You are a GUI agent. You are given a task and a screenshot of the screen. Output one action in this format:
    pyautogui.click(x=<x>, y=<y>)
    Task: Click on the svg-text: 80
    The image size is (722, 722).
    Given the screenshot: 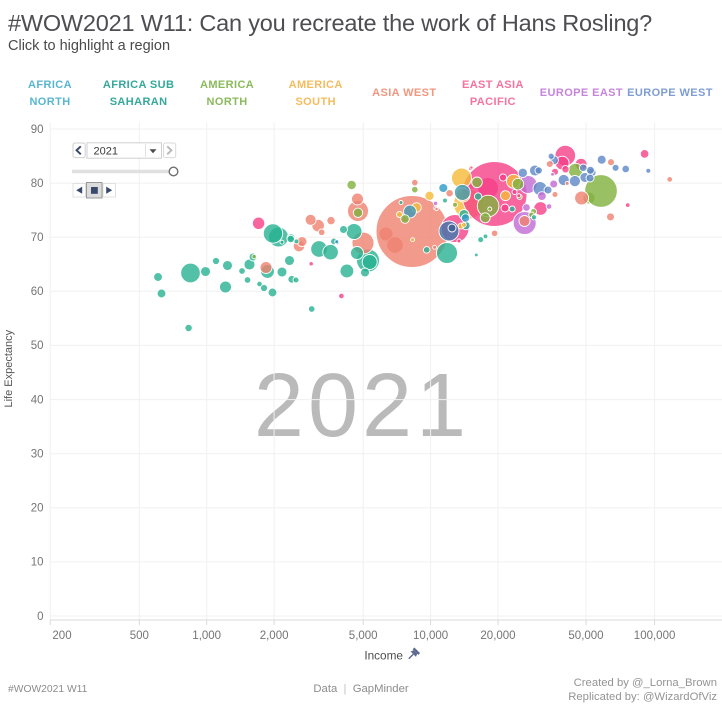 What is the action you would take?
    pyautogui.click(x=37, y=184)
    